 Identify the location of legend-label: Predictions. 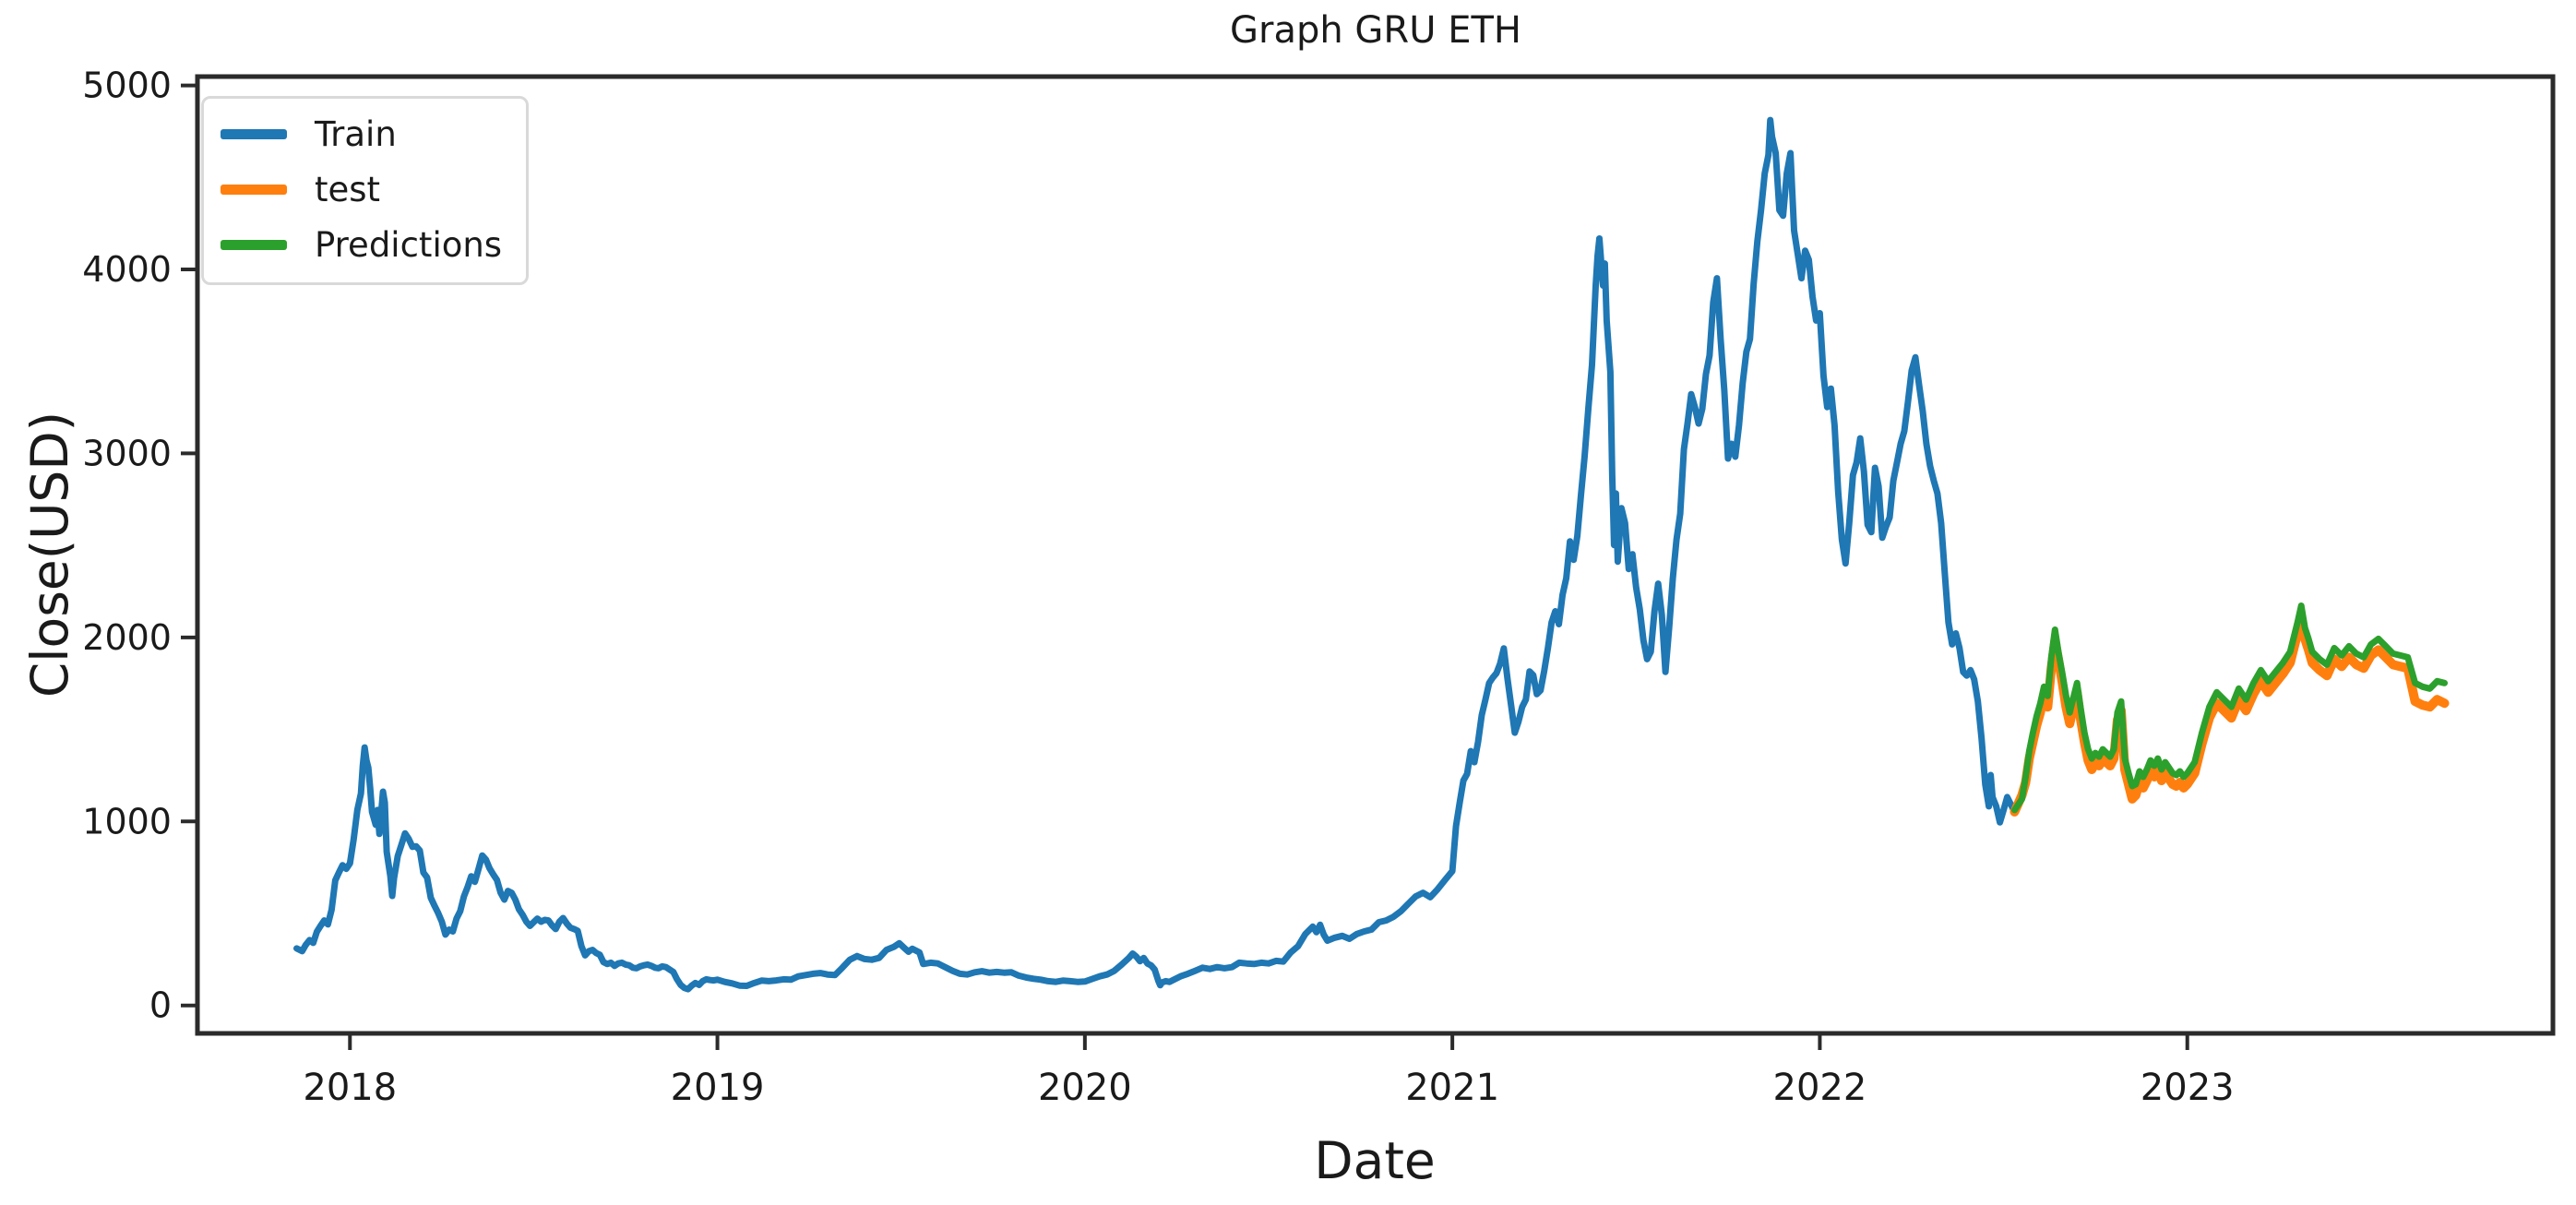
(409, 245).